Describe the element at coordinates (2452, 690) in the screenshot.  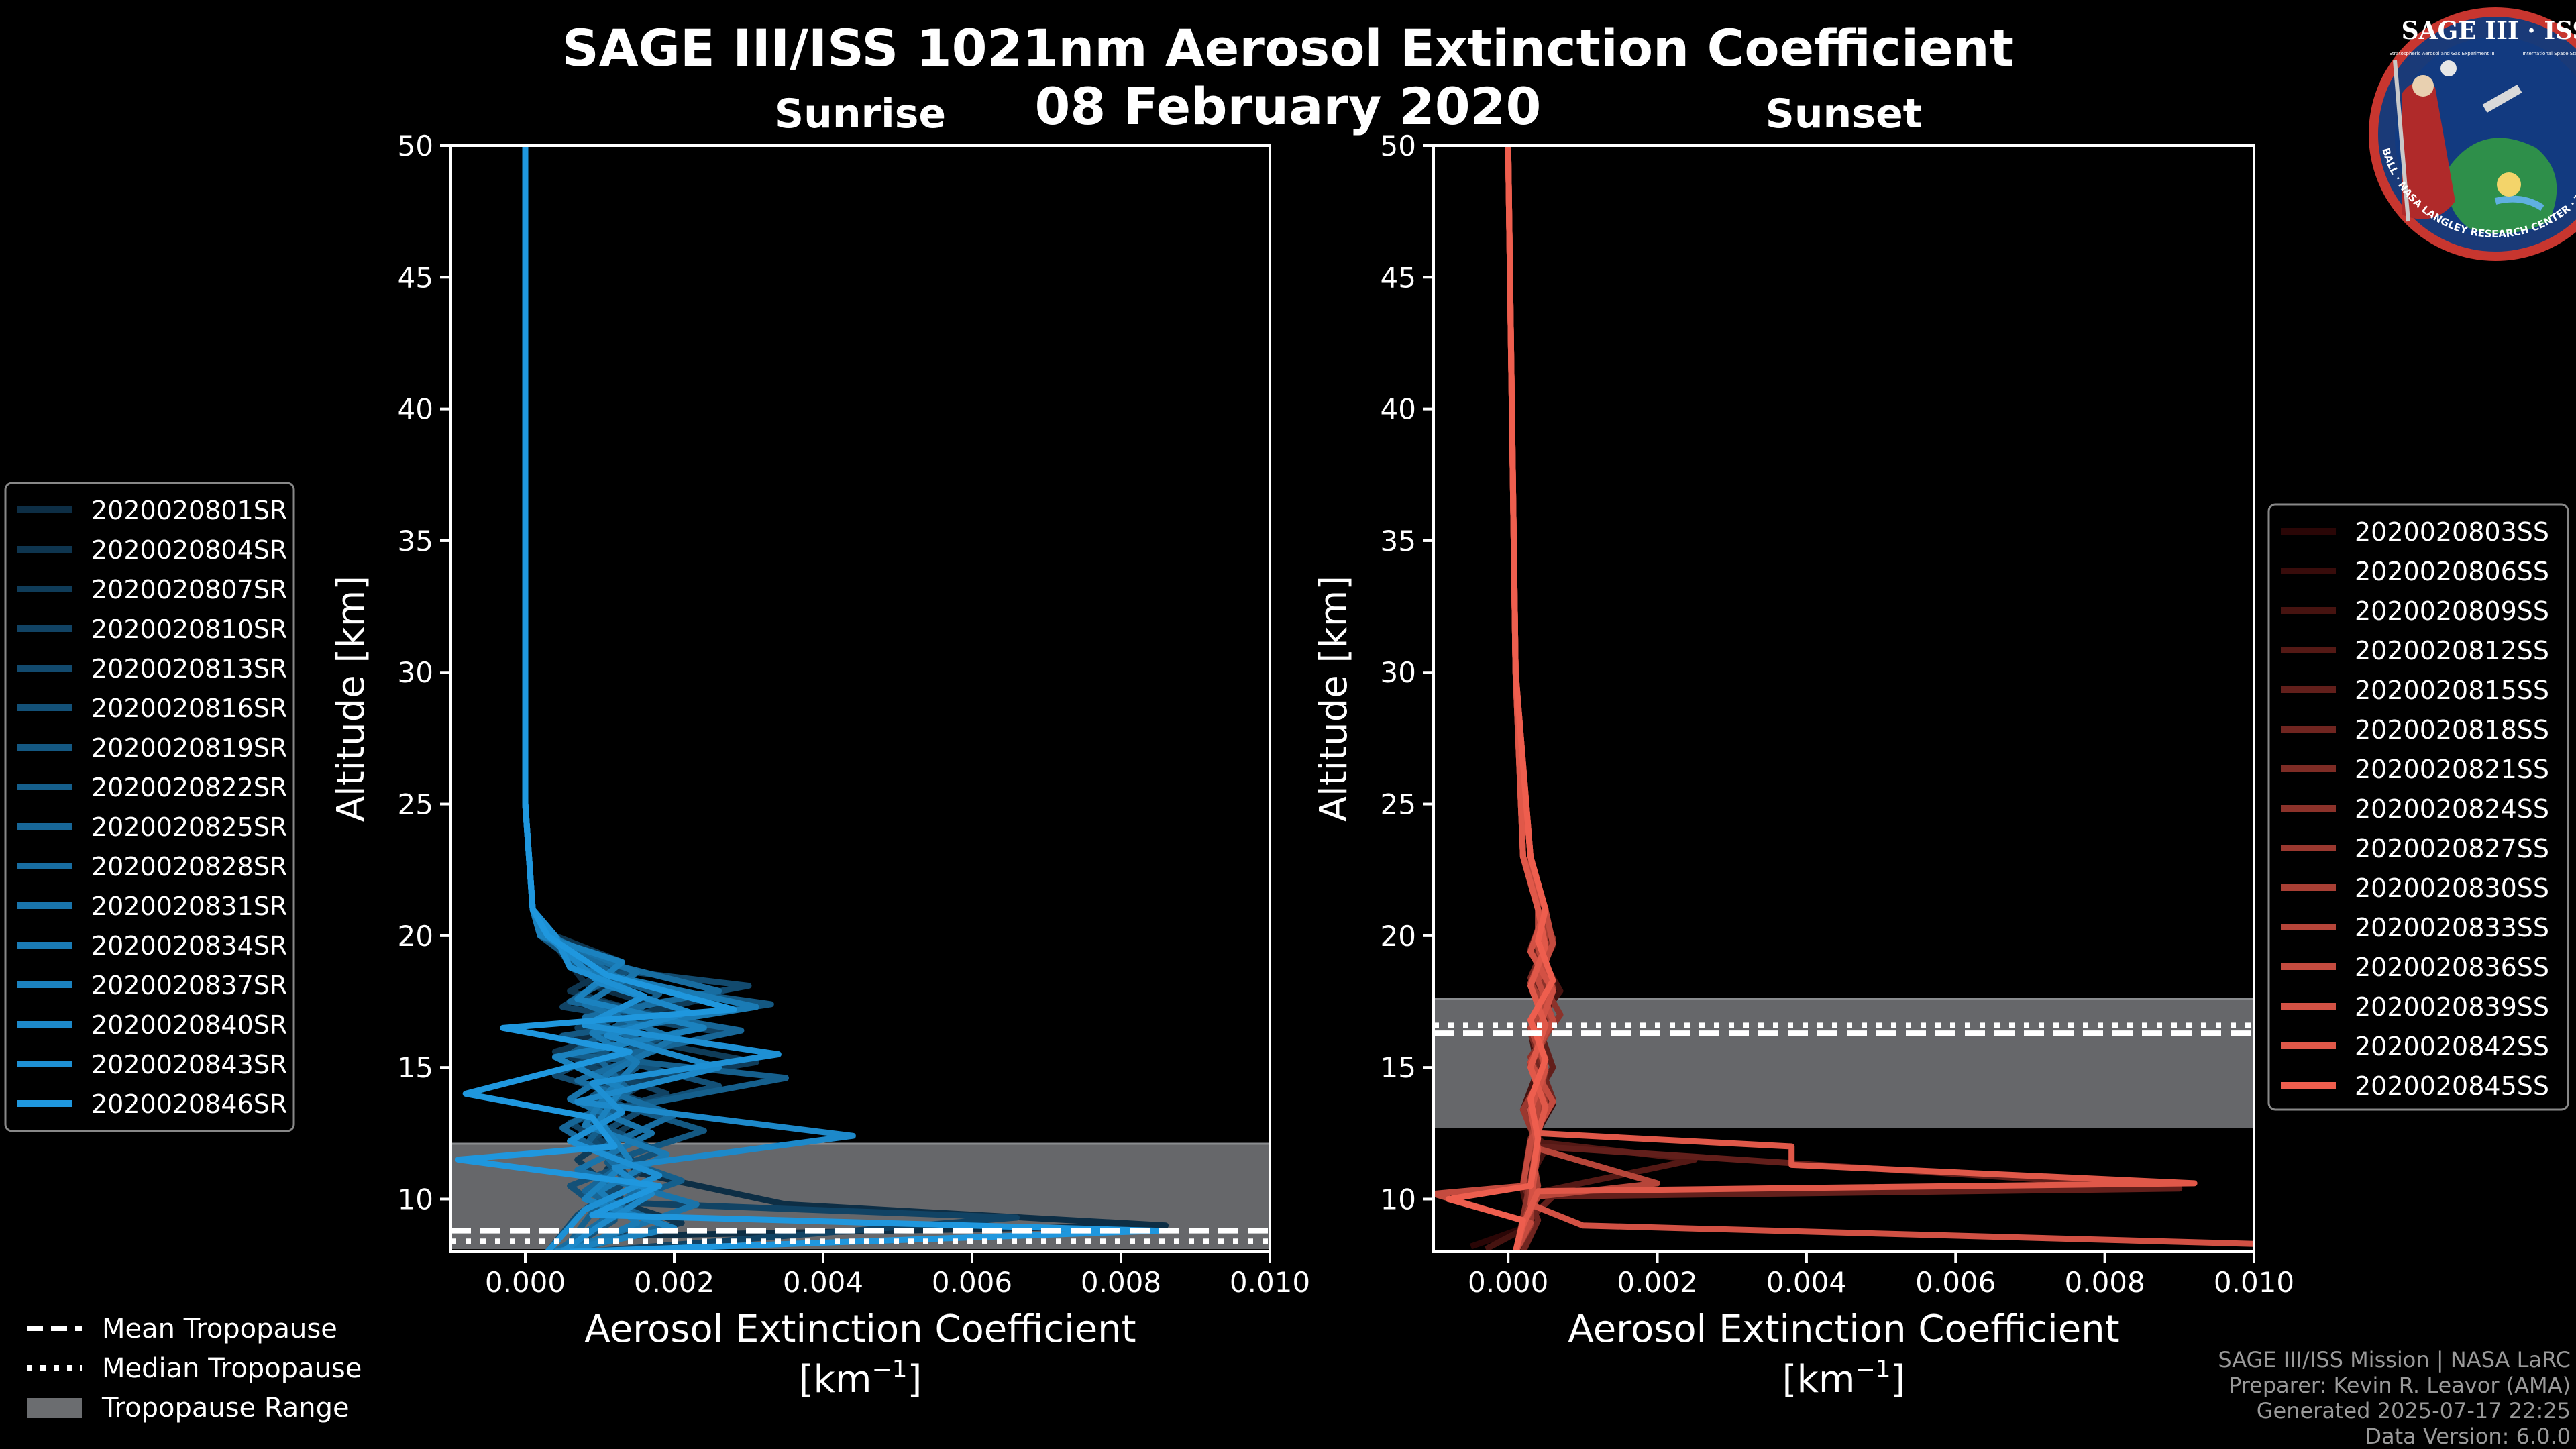
I see `legend-label: 2020020815SS` at that location.